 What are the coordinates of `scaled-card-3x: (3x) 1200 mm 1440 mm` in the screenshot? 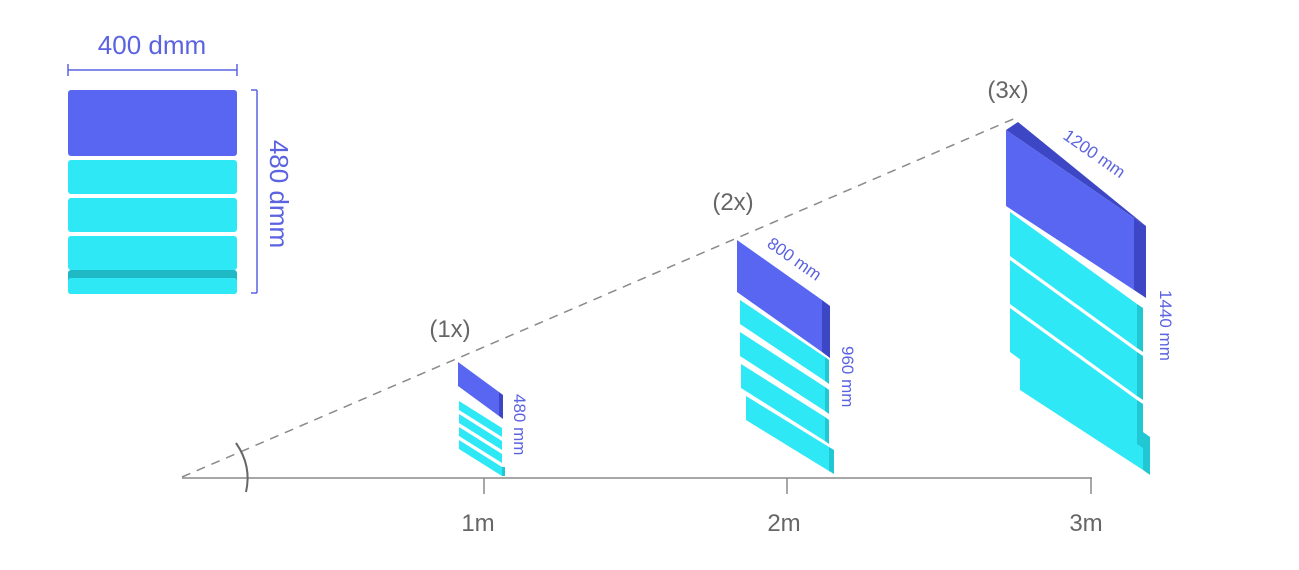 It's located at (1081, 276).